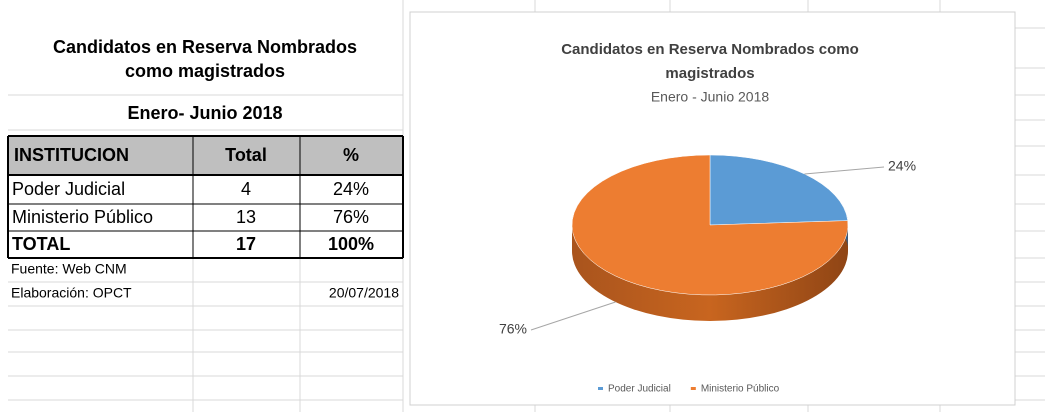  What do you see at coordinates (902, 166) in the screenshot?
I see `data-label: 24%` at bounding box center [902, 166].